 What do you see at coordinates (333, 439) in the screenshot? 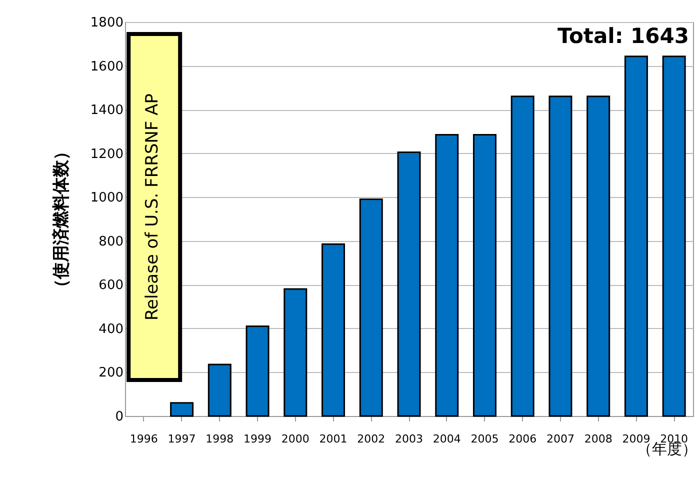
I see `x-tick-label: 2001` at bounding box center [333, 439].